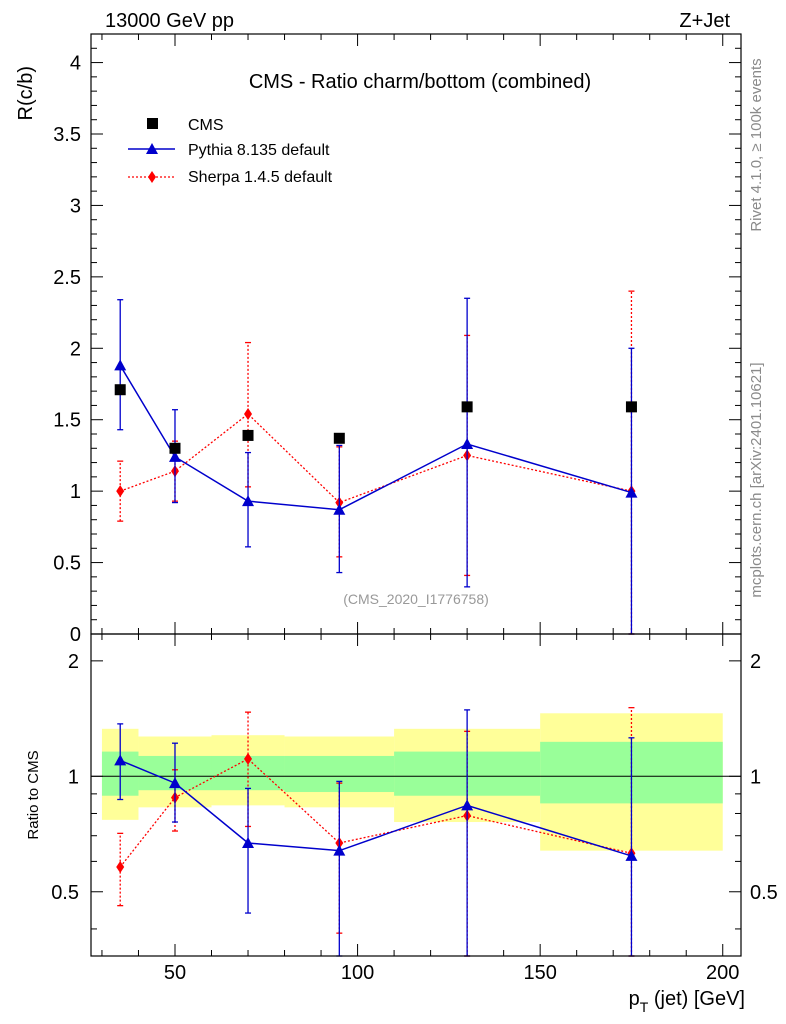  I want to click on ratio-y-tick-label-right: 2, so click(755, 662).